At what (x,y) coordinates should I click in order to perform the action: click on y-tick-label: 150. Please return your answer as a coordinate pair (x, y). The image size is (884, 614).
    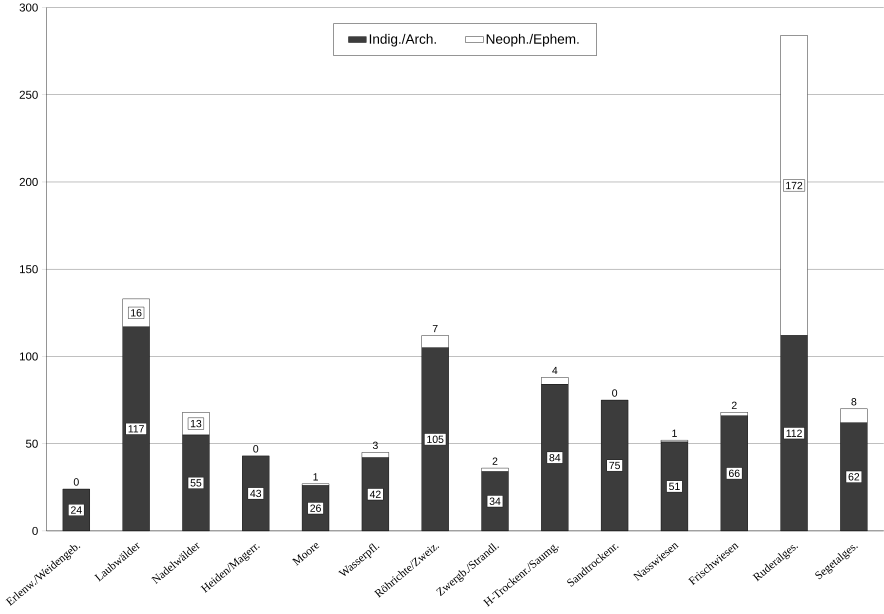
    Looking at the image, I should click on (29, 269).